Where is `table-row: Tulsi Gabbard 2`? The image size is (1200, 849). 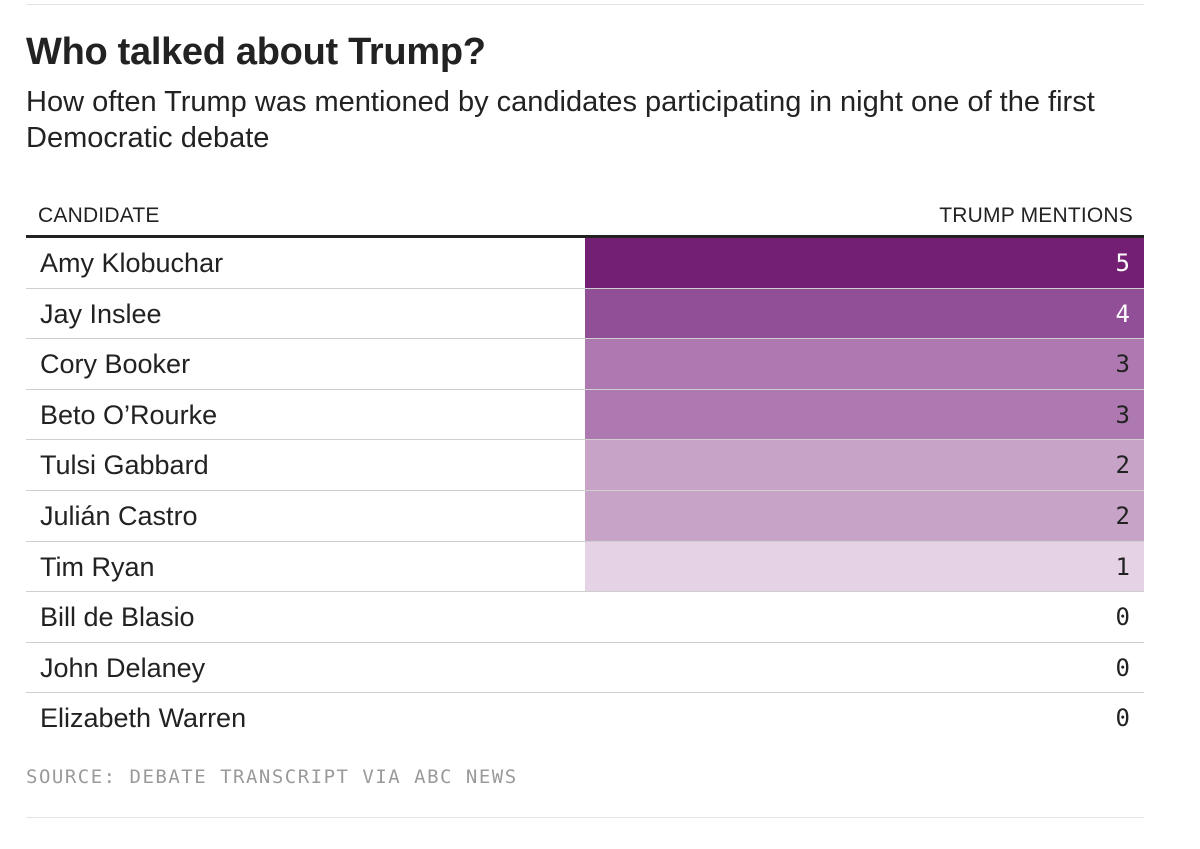 table-row: Tulsi Gabbard 2 is located at coordinates (585, 465).